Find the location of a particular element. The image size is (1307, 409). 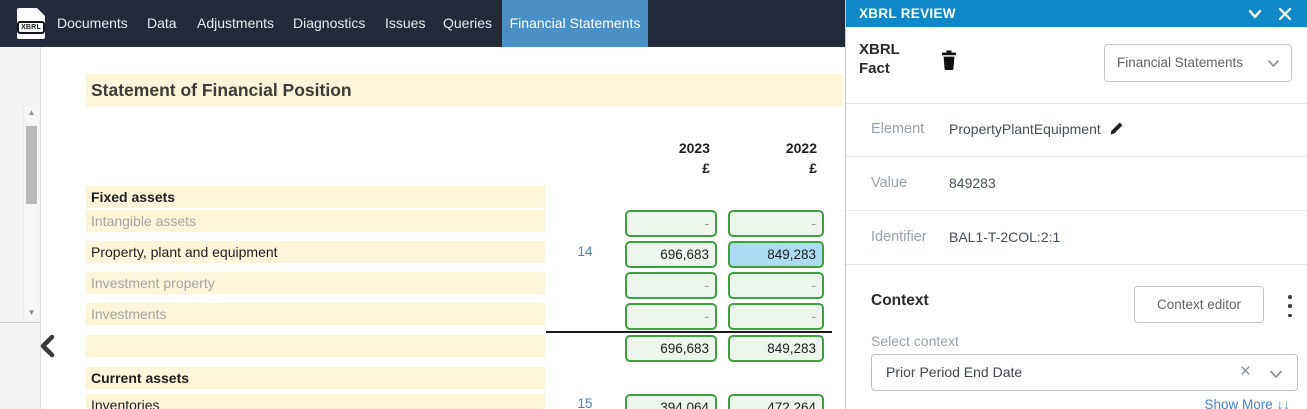

context-select-dropdown: Prior Period End Date × is located at coordinates (1084, 372).